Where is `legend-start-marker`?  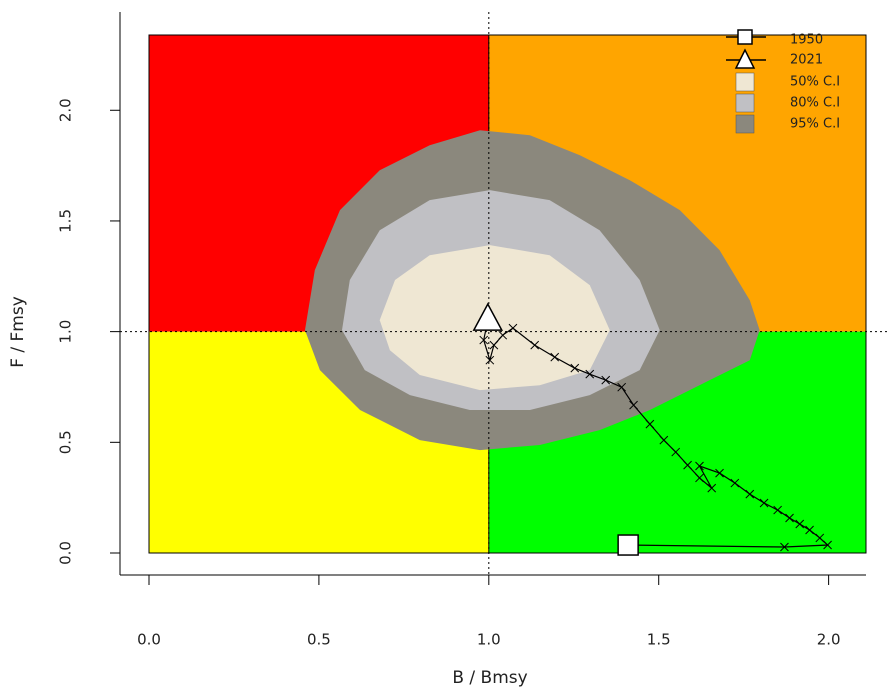
legend-start-marker is located at coordinates (745, 37).